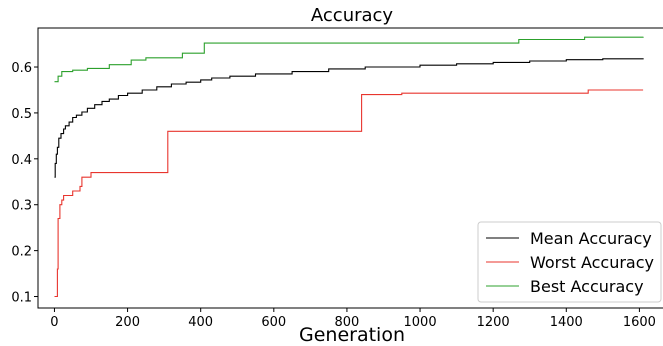  What do you see at coordinates (21, 160) in the screenshot?
I see `y-tick-label: 0.4` at bounding box center [21, 160].